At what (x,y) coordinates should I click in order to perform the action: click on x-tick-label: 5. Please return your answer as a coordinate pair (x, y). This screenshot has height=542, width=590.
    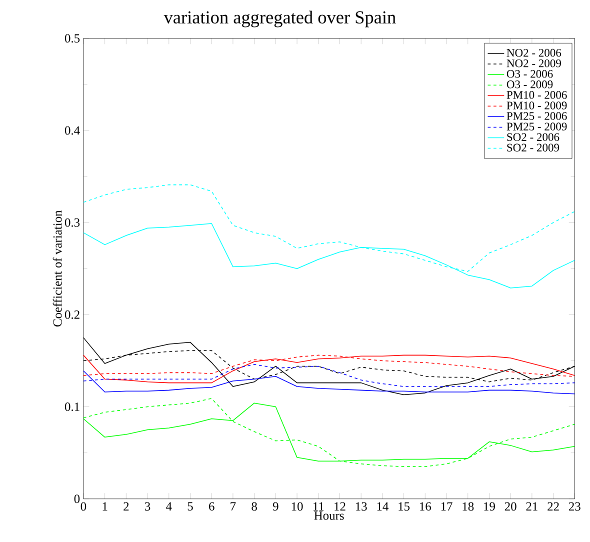
    Looking at the image, I should click on (190, 506).